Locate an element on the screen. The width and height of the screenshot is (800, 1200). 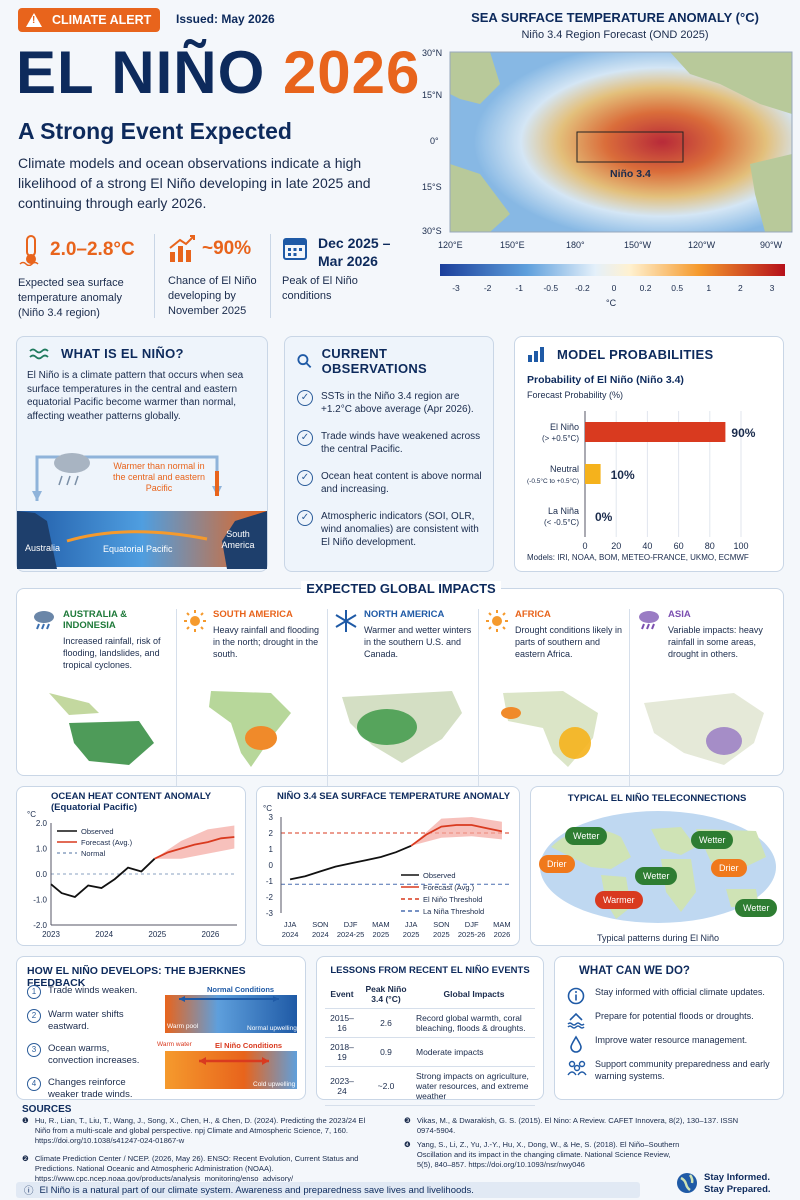
bjerknes-normal-label: Normal Conditions is located at coordinates (241, 989).